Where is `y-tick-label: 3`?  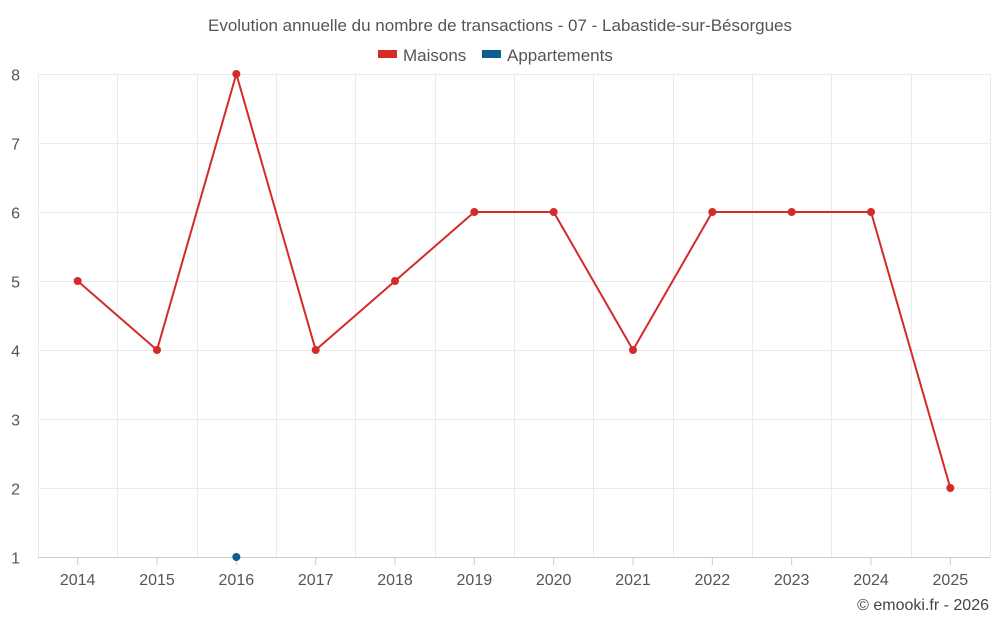
y-tick-label: 3 is located at coordinates (15, 421).